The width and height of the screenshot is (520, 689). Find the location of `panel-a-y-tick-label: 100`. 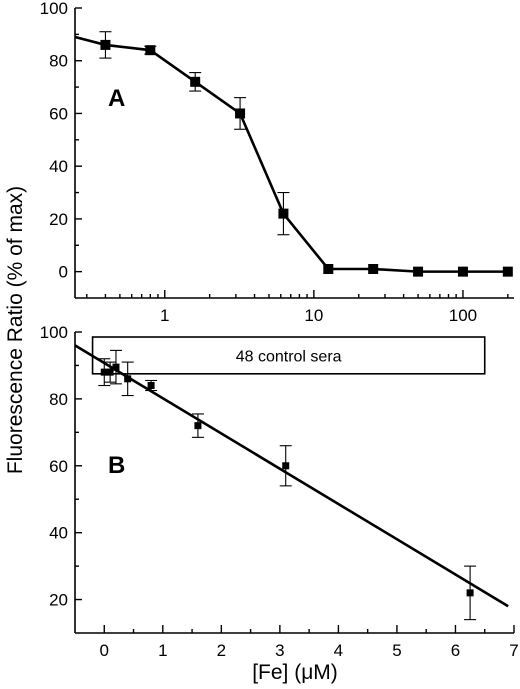

panel-a-y-tick-label: 100 is located at coordinates (54, 9).